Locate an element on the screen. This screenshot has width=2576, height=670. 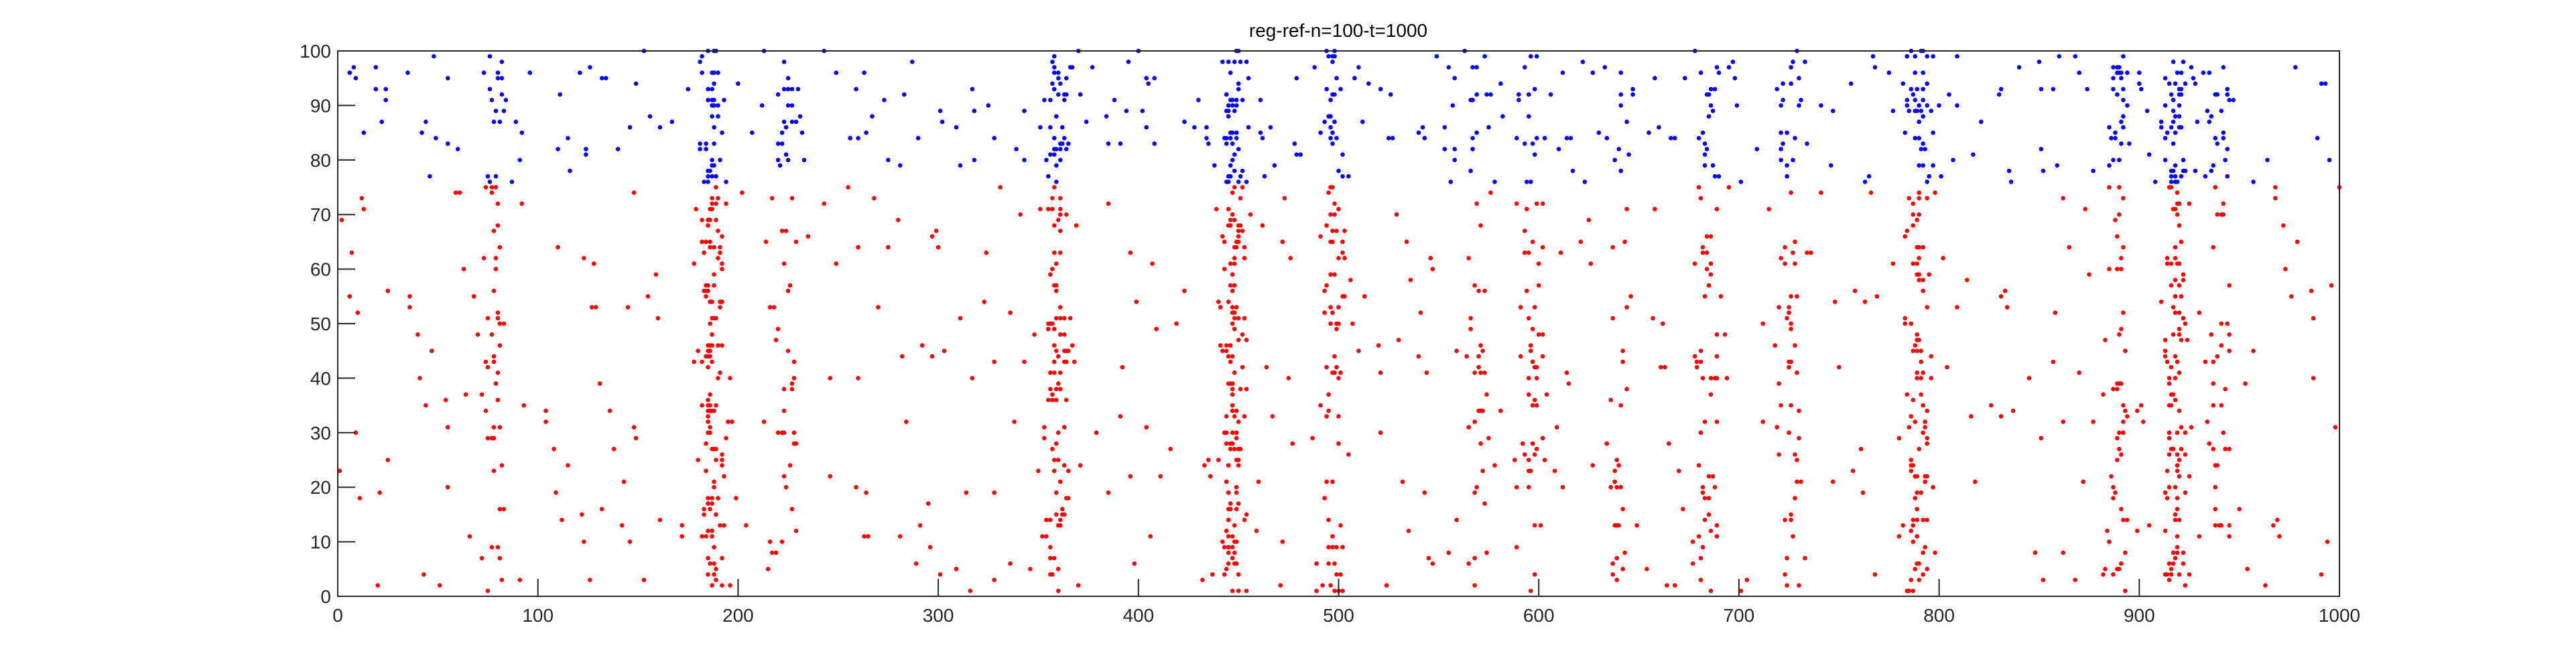
y-tick-label: 90 is located at coordinates (320, 106).